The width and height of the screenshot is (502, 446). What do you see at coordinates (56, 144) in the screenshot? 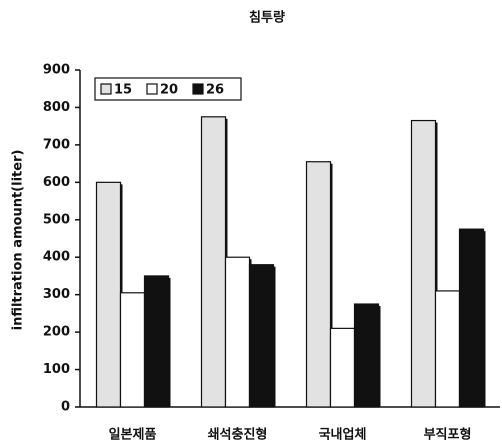
I see `y-tick-label: 700` at bounding box center [56, 144].